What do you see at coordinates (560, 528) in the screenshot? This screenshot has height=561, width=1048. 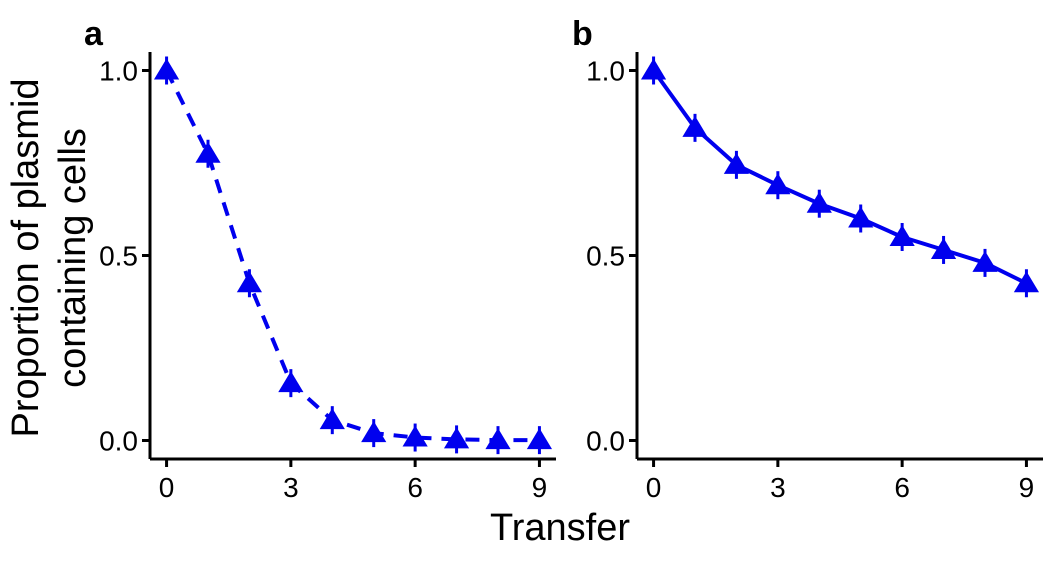 I see `x-axis-title: Transfer` at bounding box center [560, 528].